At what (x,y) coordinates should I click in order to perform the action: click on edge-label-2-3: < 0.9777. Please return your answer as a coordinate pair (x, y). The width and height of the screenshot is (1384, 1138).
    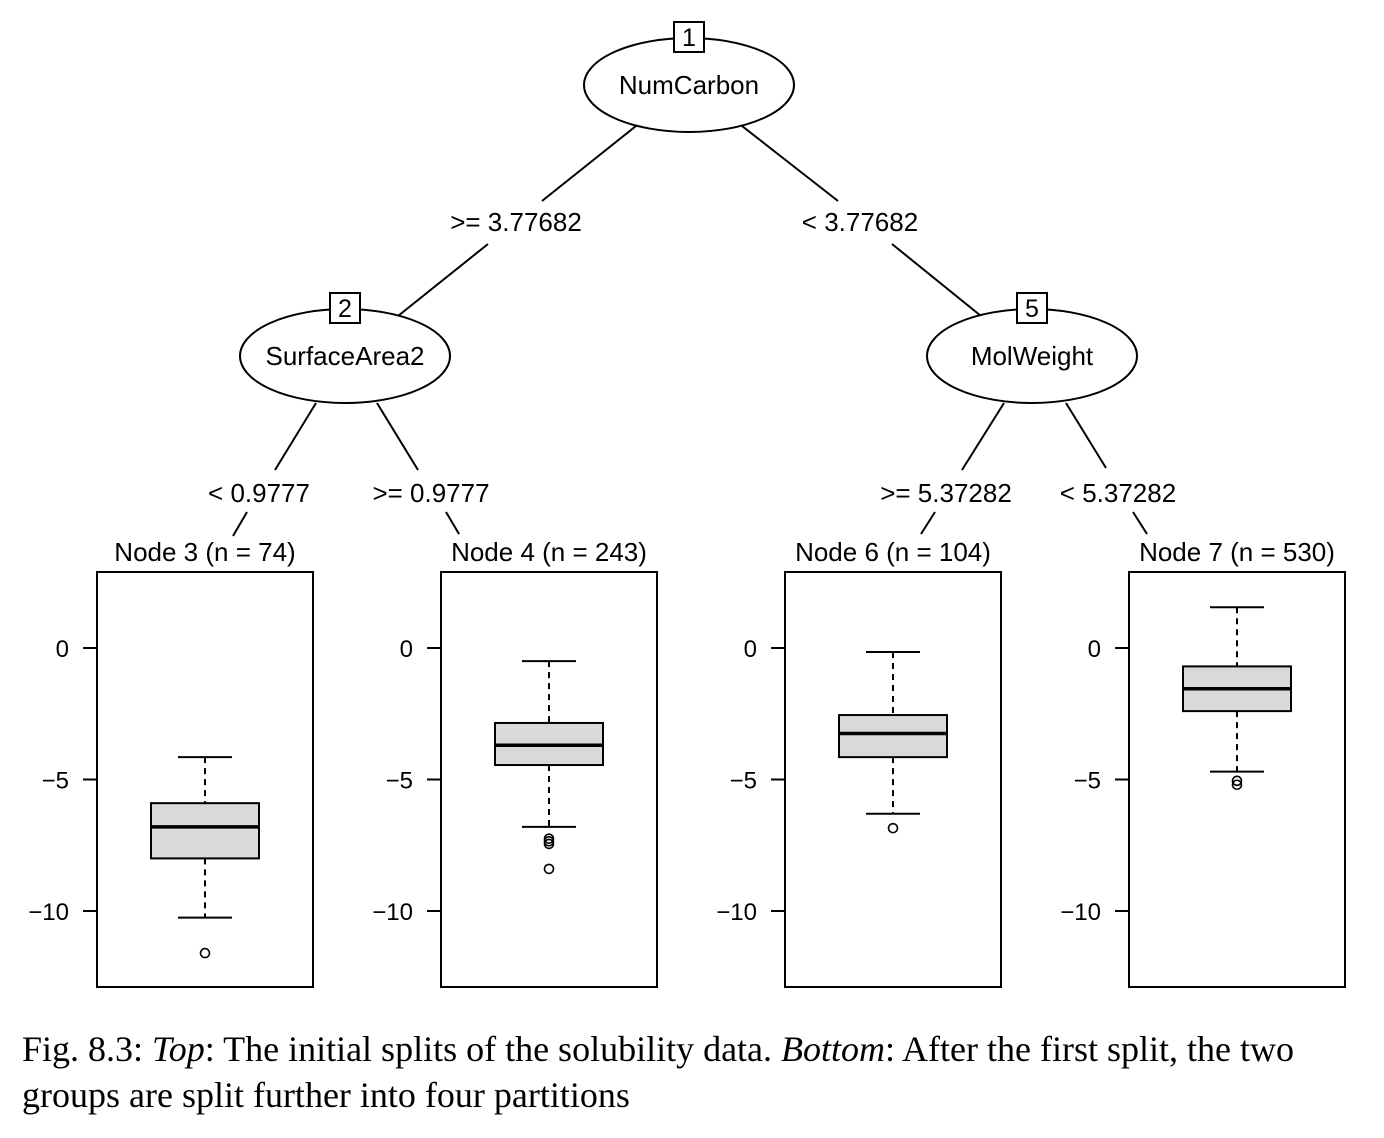
    Looking at the image, I should click on (259, 493).